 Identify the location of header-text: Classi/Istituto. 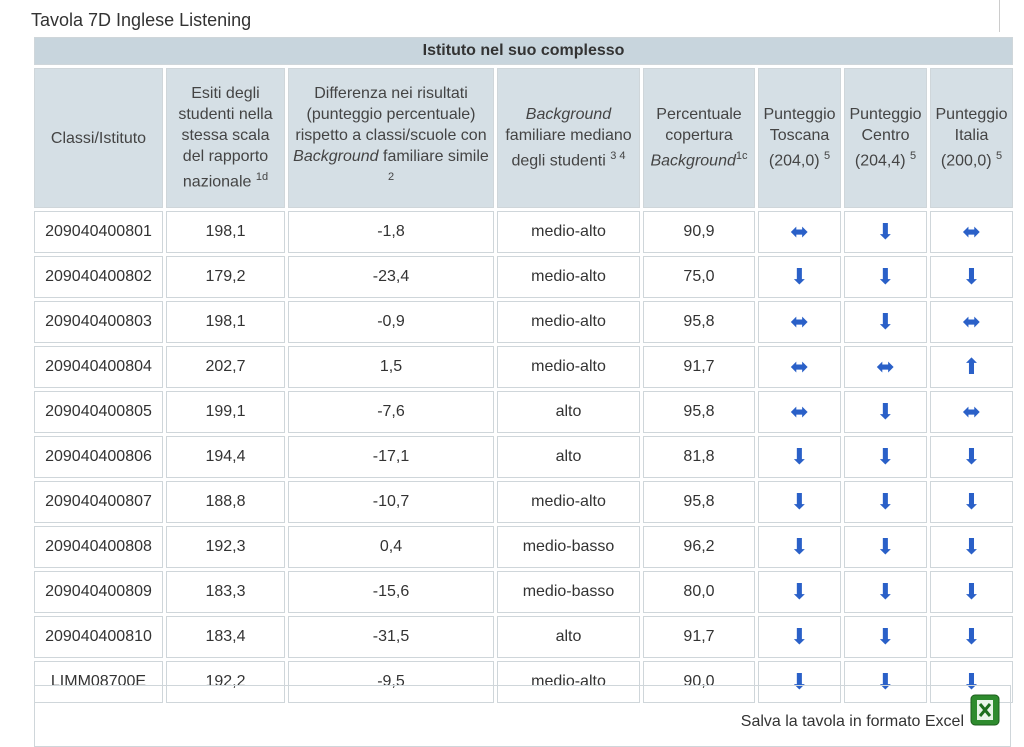
(98, 138).